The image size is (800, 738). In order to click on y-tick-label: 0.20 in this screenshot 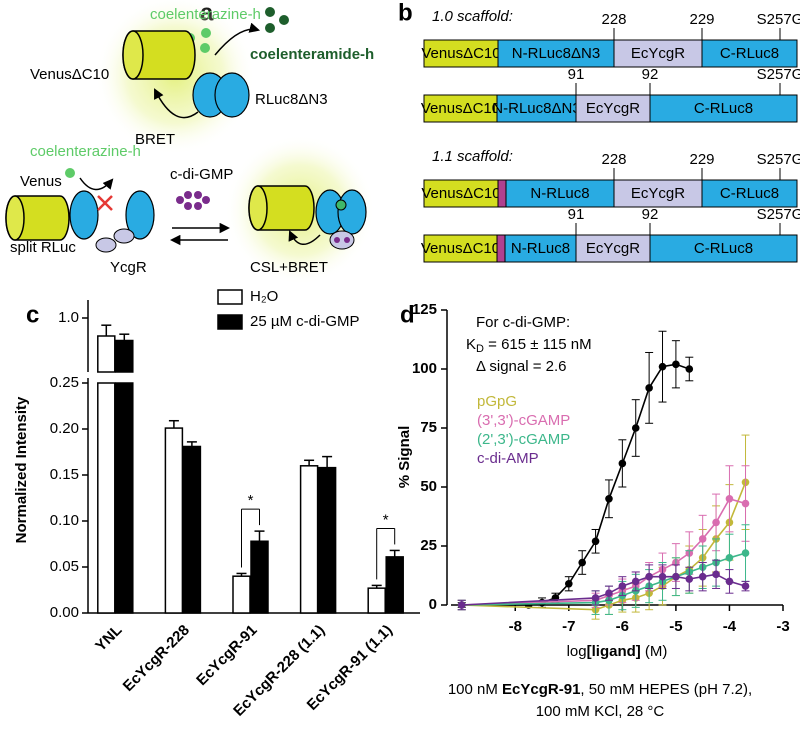, I will do `click(64, 428)`.